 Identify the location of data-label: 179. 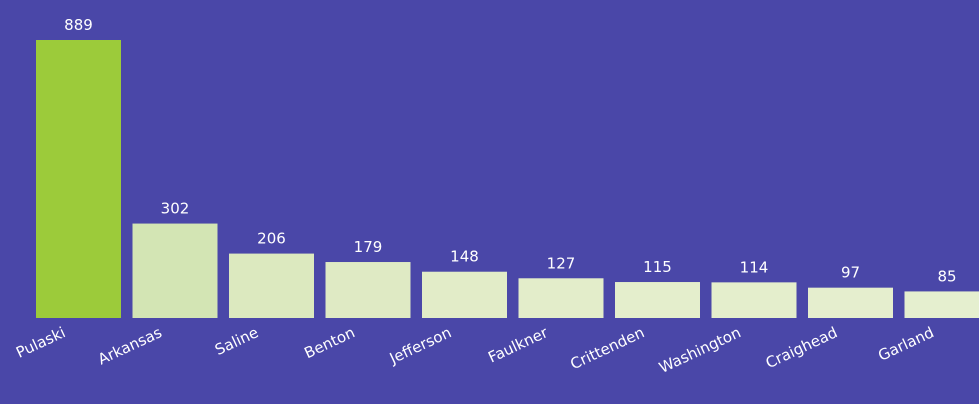
(368, 247).